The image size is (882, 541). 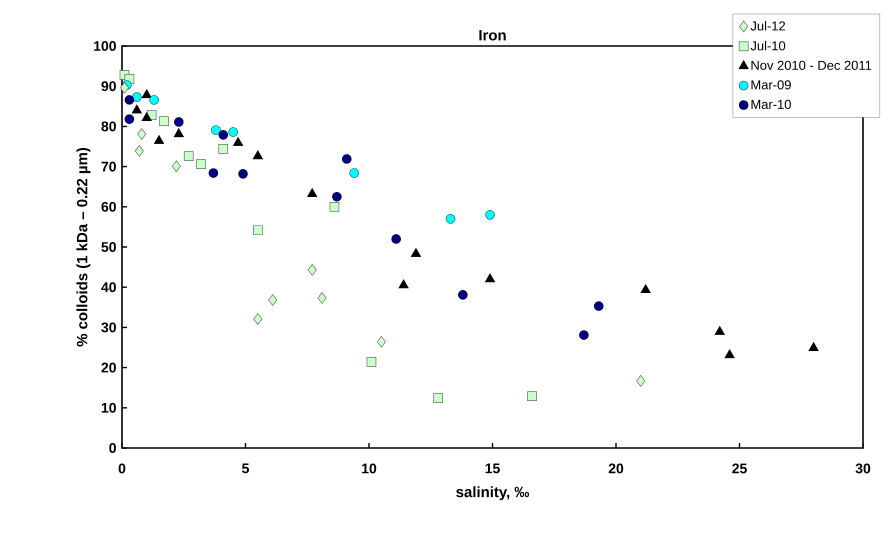 I want to click on y-tick-label: 20, so click(x=108, y=367).